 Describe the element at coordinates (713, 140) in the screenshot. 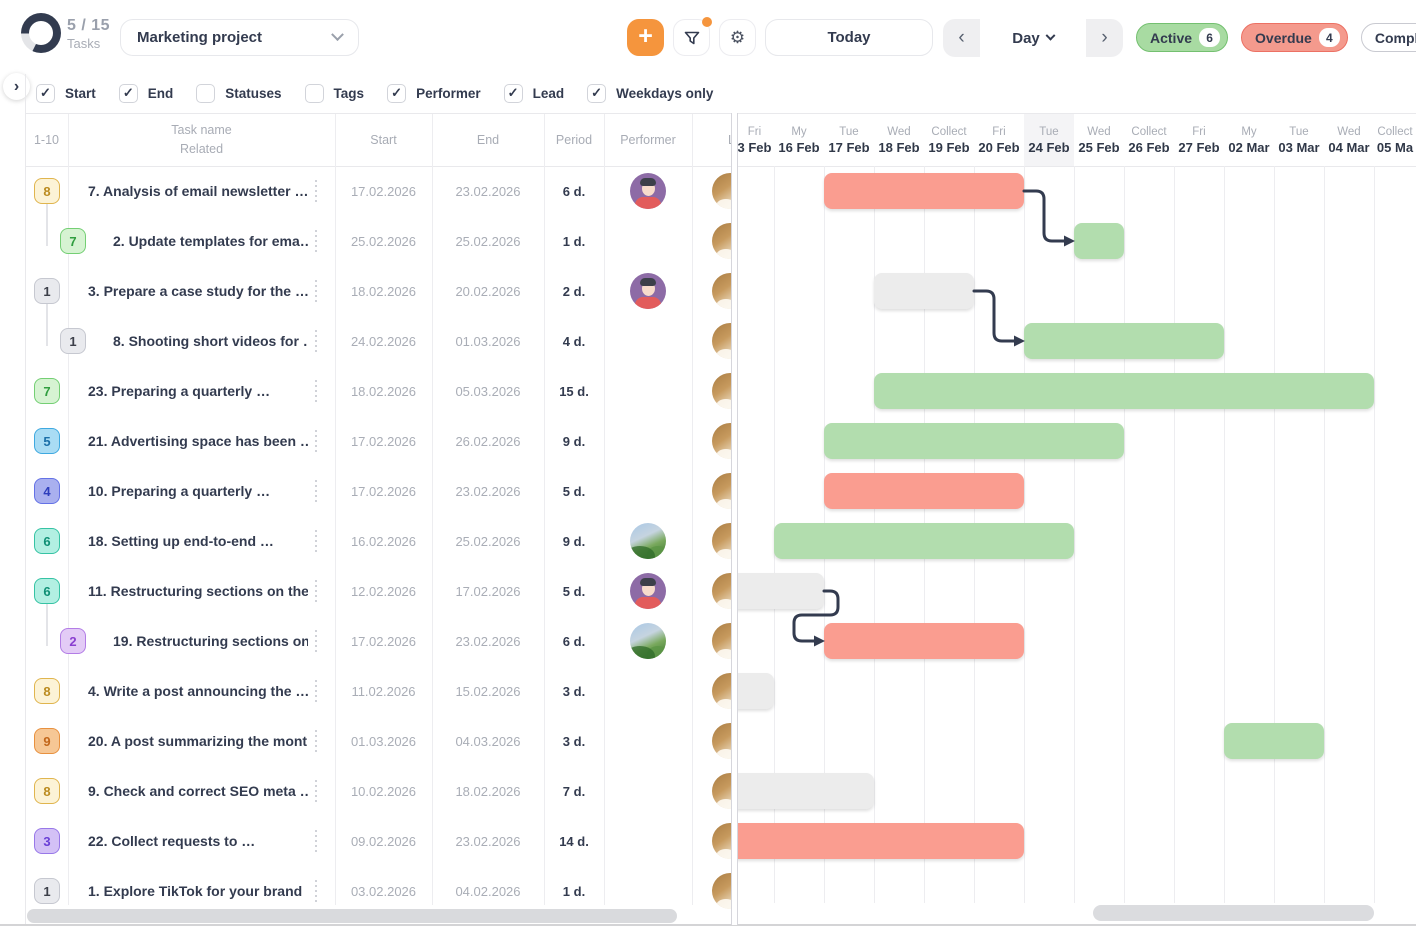

I see `column-header-lead: Lead` at that location.